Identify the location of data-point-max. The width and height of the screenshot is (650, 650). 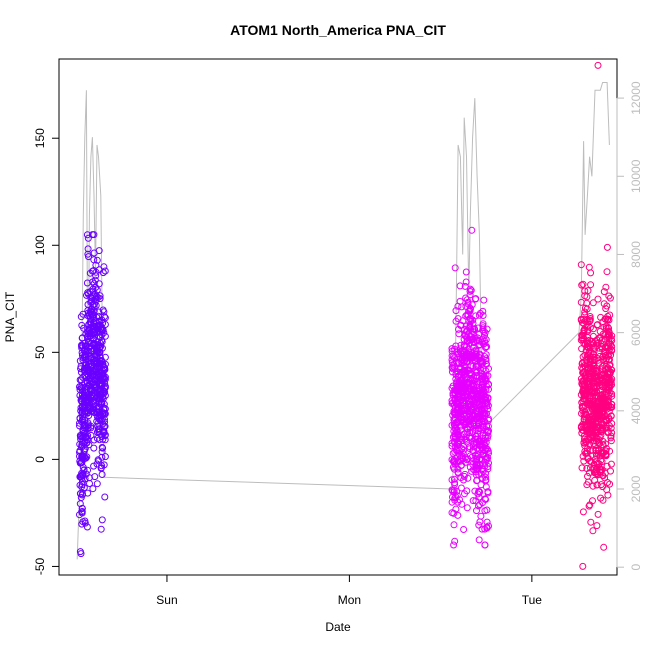
(472, 230).